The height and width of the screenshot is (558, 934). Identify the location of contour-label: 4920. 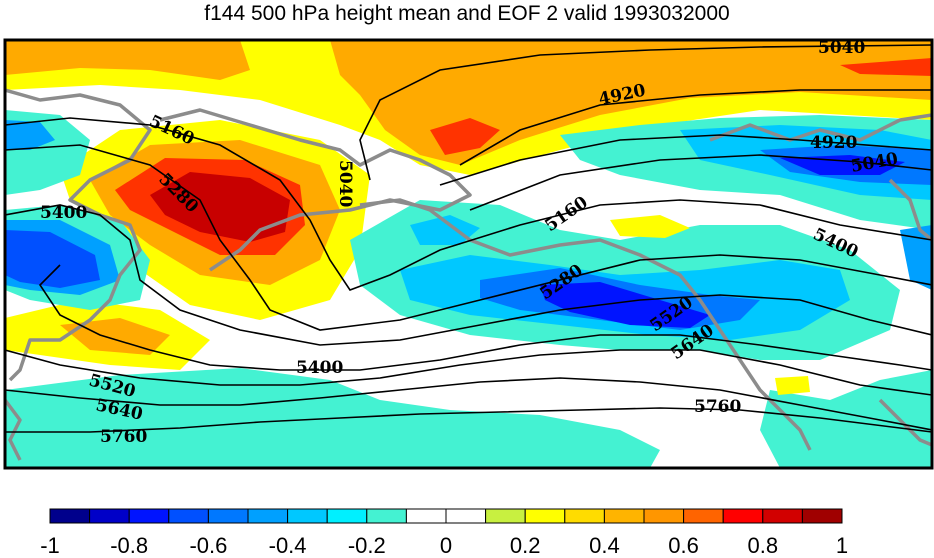
(833, 143).